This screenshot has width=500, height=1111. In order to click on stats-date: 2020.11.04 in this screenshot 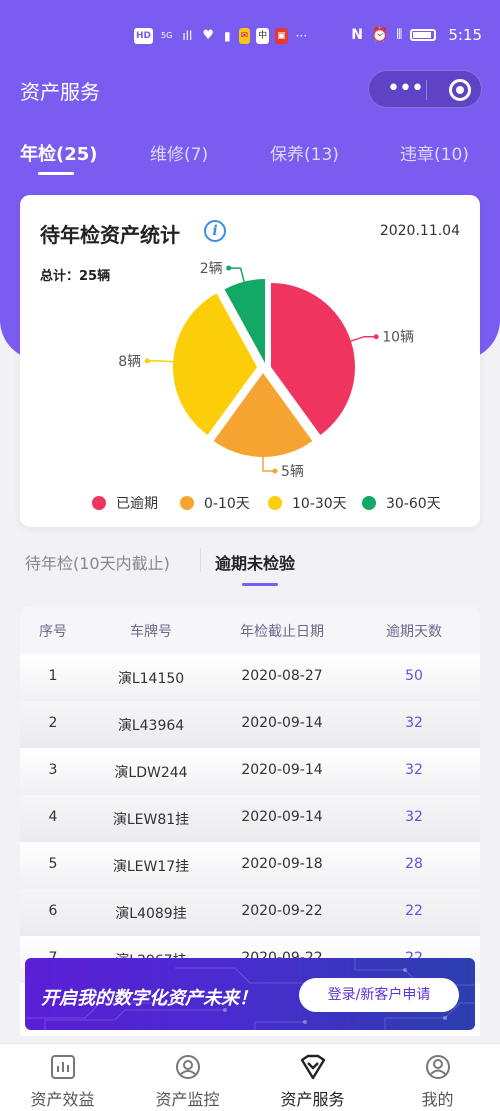, I will do `click(419, 231)`.